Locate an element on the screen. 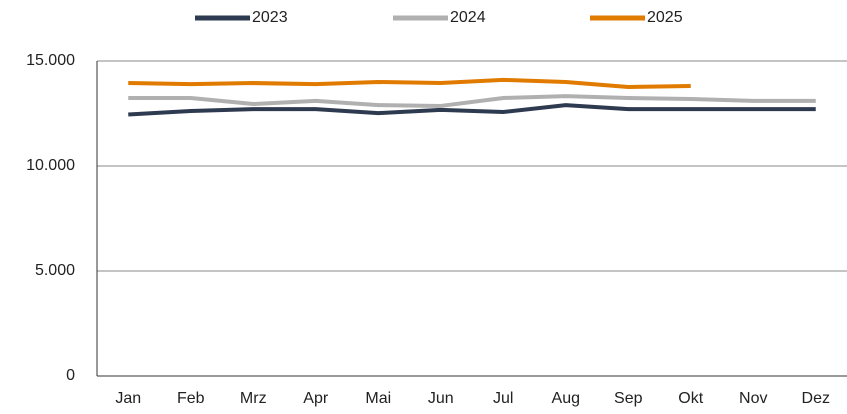 Image resolution: width=847 pixels, height=414 pixels. x-tick-label: Mrz is located at coordinates (253, 398).